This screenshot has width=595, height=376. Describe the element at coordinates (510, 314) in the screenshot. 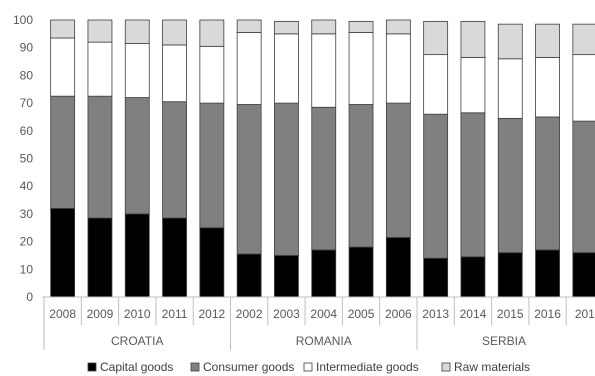

I see `x-tick-label: 2015` at that location.